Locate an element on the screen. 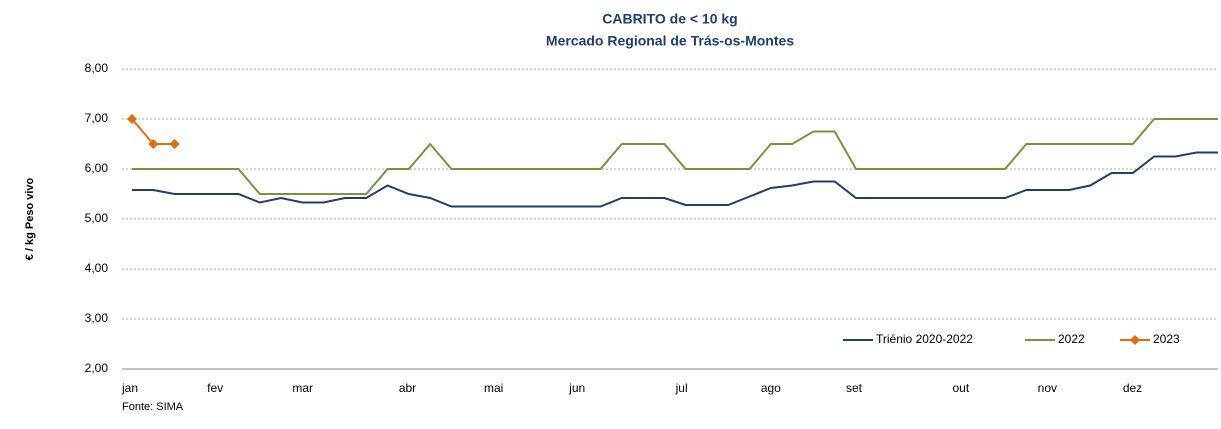 The width and height of the screenshot is (1221, 429). x-tick-label: jul is located at coordinates (681, 388).